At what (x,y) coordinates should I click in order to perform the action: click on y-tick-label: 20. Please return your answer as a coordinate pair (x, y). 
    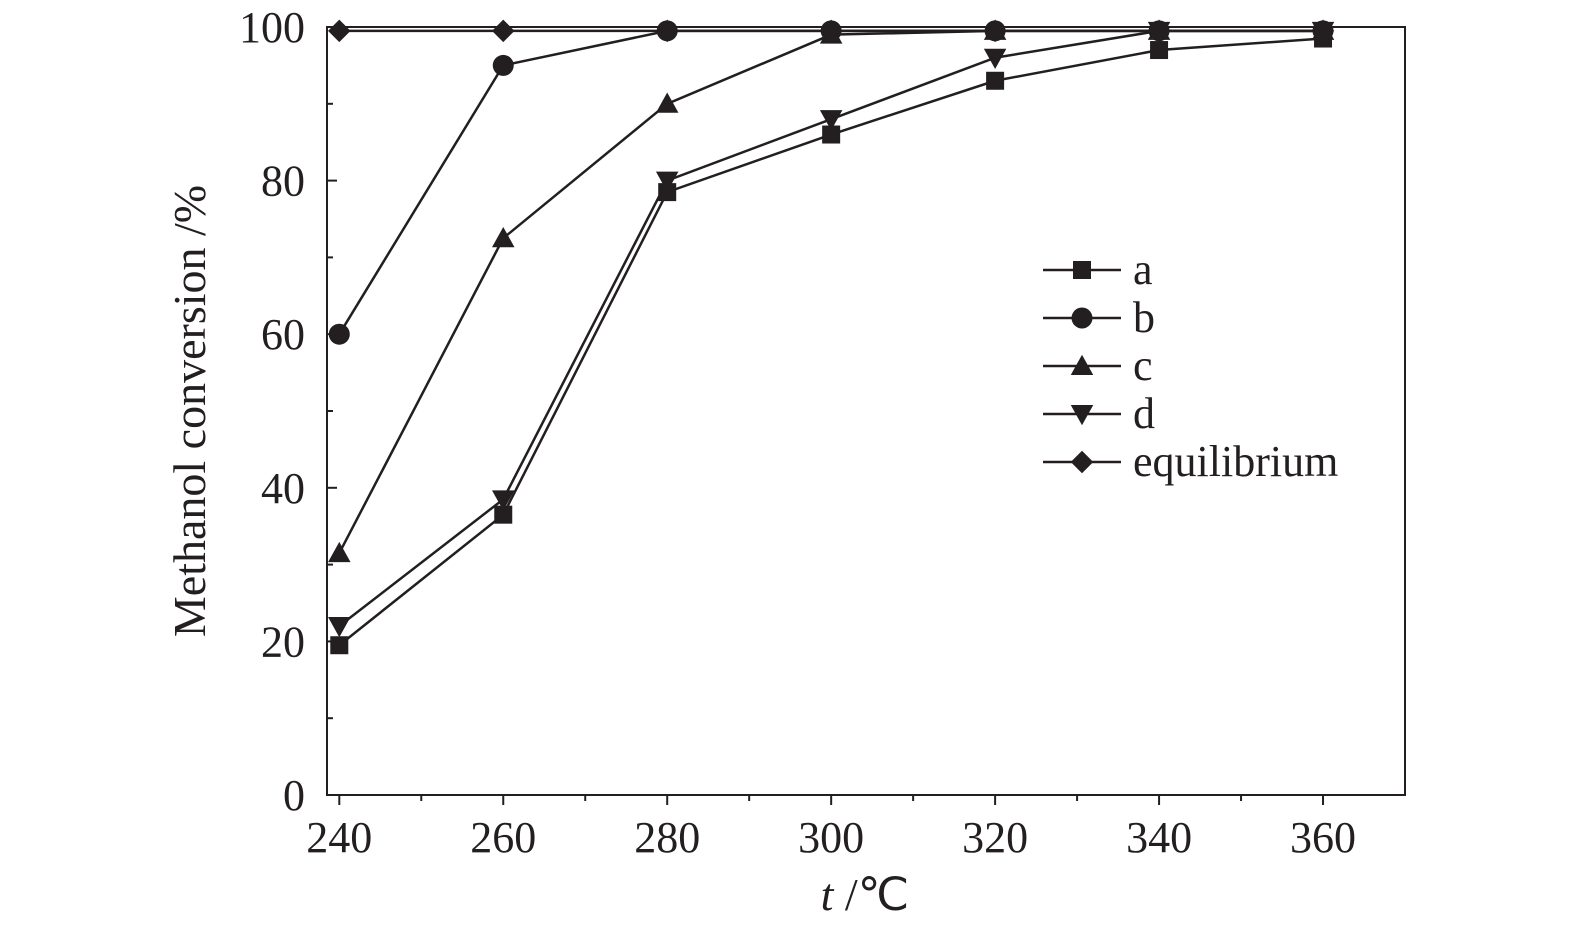
    Looking at the image, I should click on (283, 641).